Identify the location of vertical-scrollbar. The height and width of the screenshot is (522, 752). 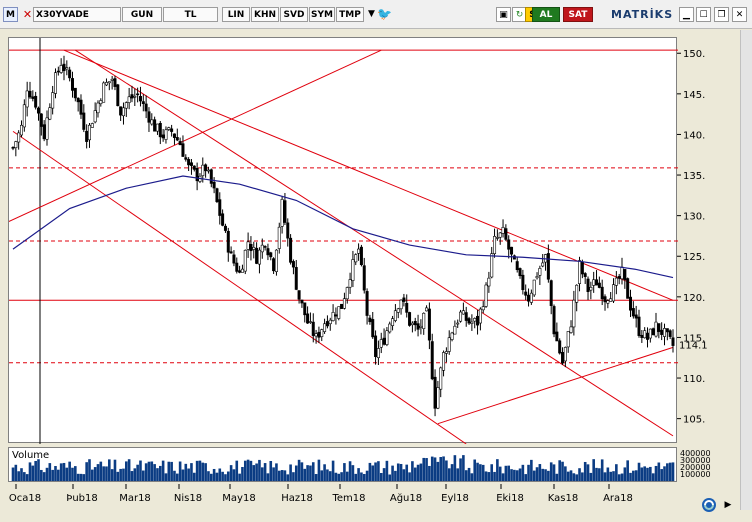
(746, 270).